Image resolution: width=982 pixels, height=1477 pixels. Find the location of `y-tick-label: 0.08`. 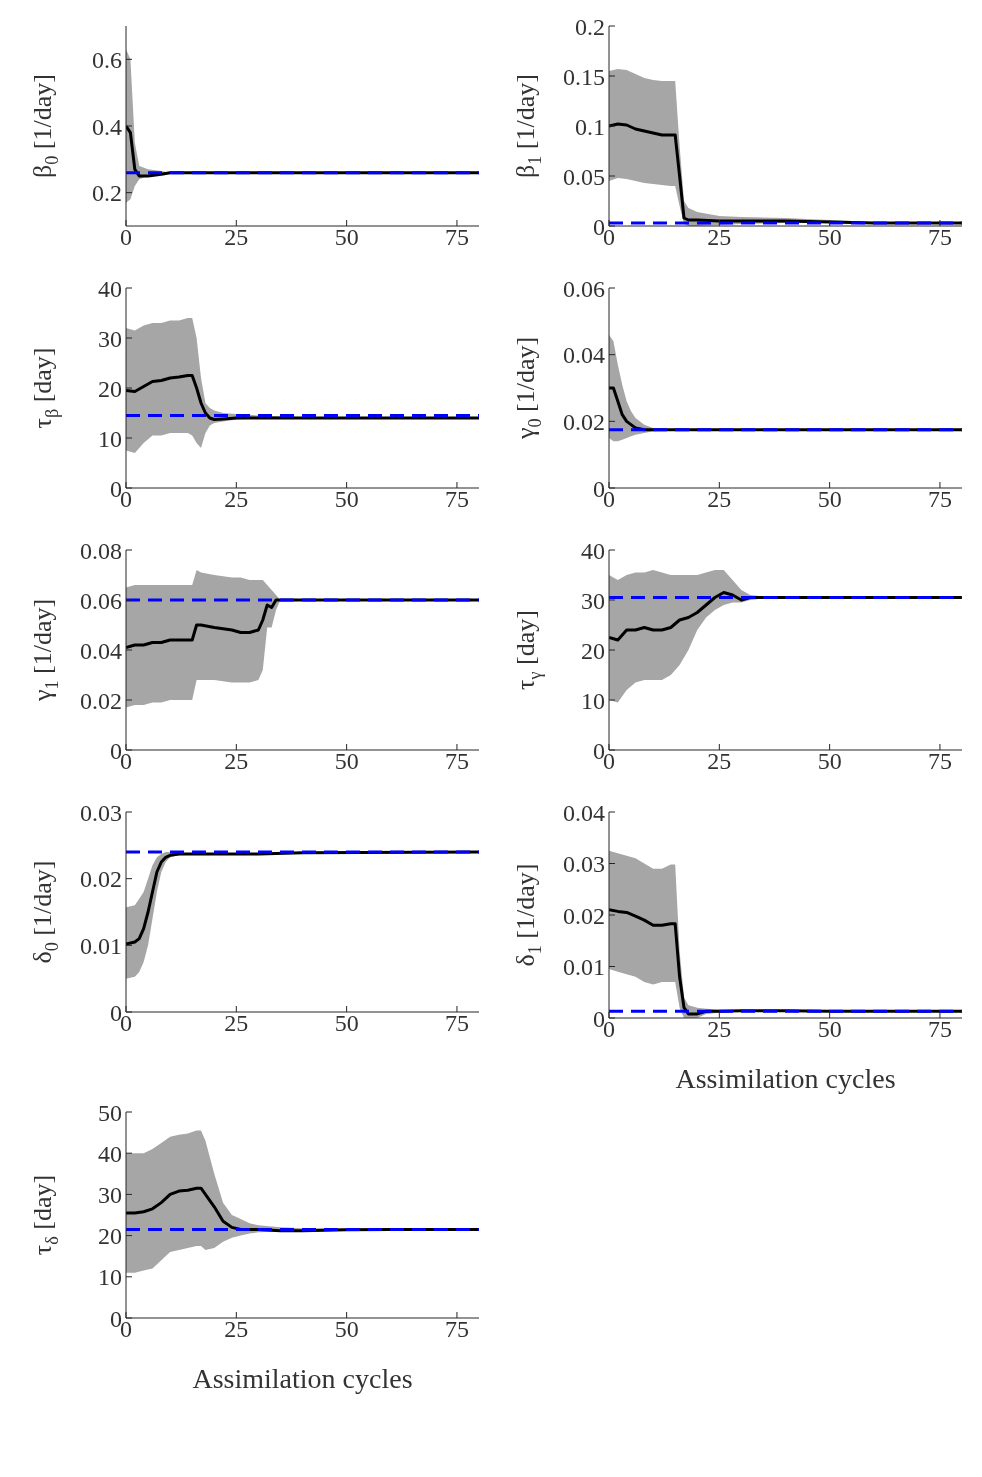

y-tick-label: 0.08 is located at coordinates (101, 550).